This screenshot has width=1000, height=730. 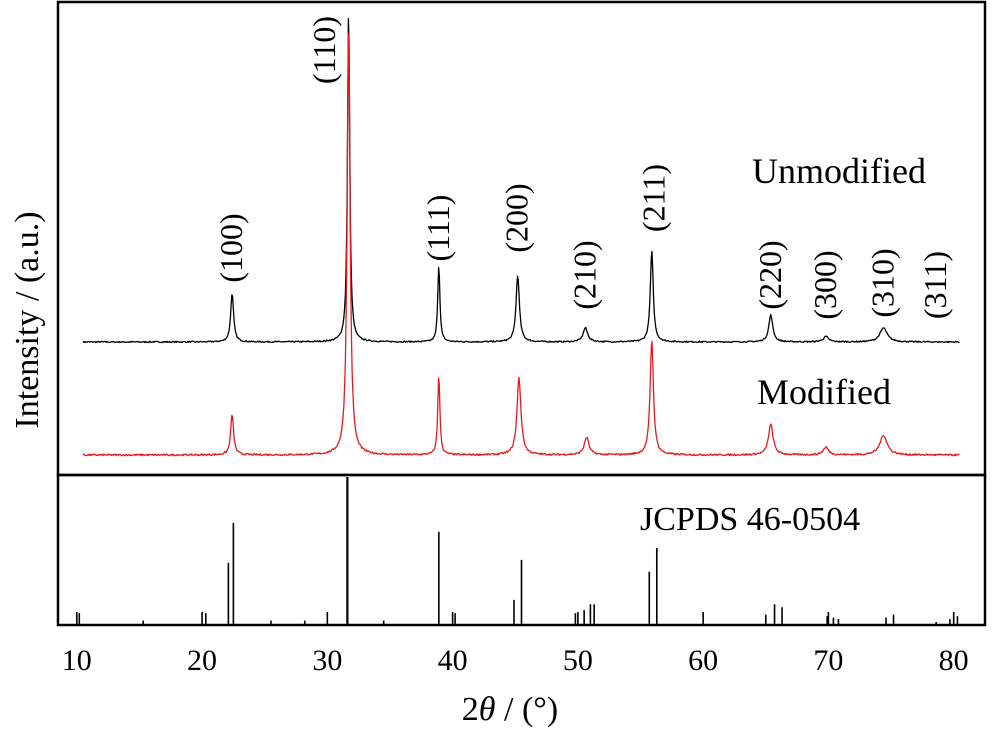 I want to click on hkl-label: (311), so click(x=935, y=285).